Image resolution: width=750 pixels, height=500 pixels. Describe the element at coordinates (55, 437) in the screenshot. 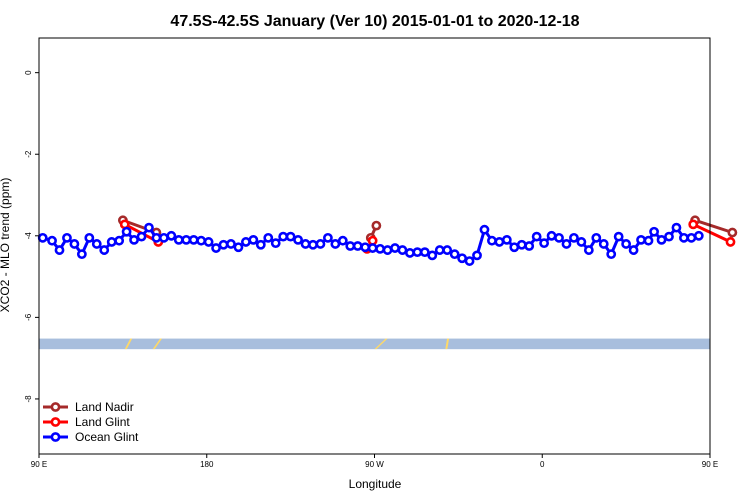

I see `legend-marker-ocean-glint` at that location.